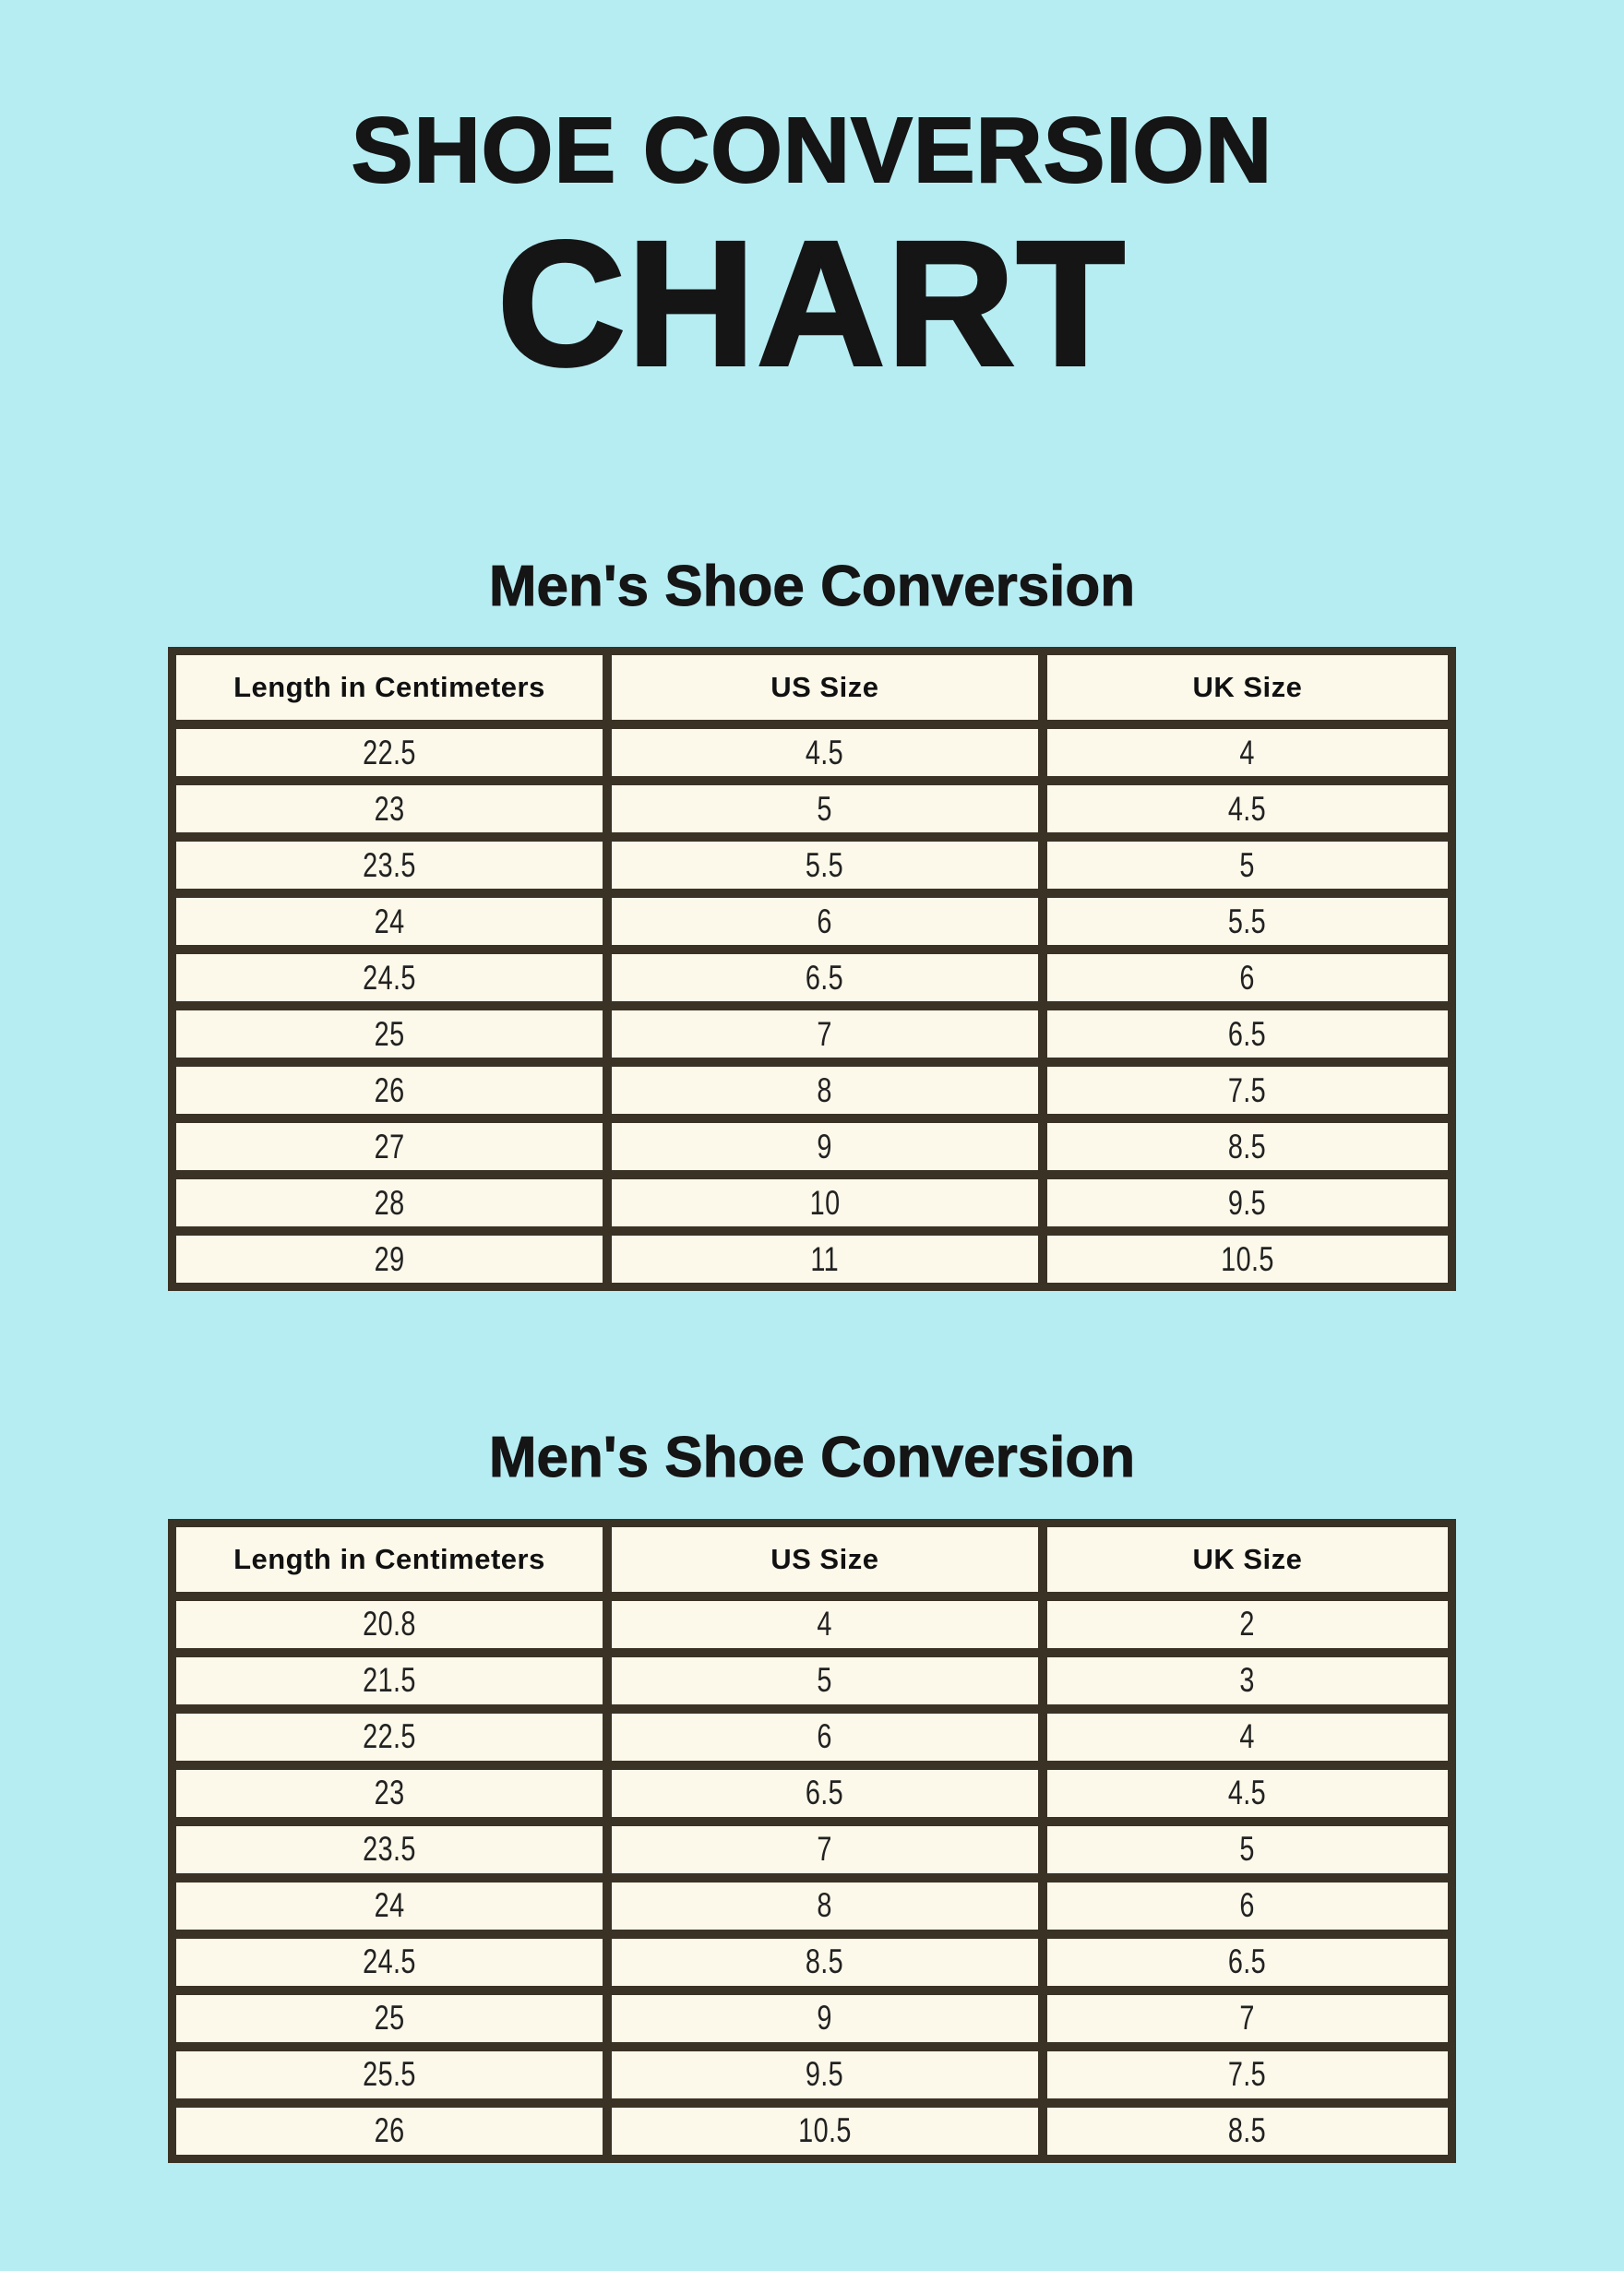  I want to click on table-row: 24 8 6, so click(812, 1905).